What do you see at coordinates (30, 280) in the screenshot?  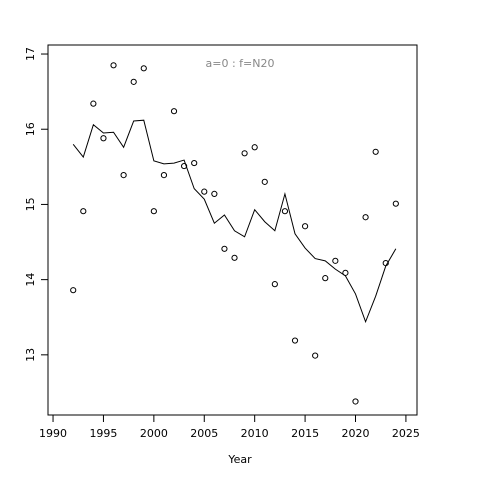 I see `y-tick-label: 14` at bounding box center [30, 280].